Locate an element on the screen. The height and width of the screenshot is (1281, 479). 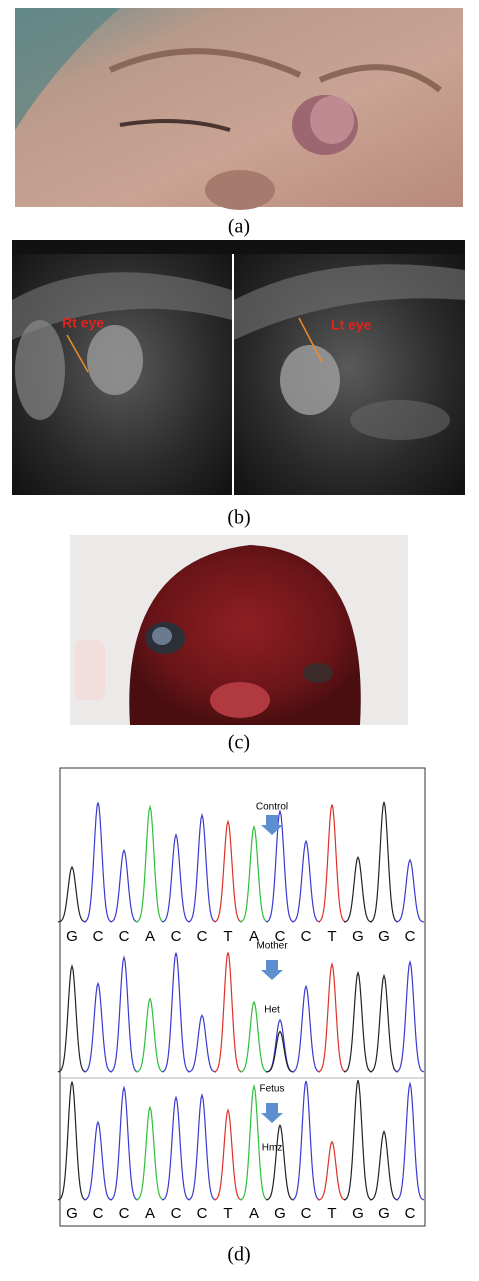
panel-label: (a) is located at coordinates (239, 227).